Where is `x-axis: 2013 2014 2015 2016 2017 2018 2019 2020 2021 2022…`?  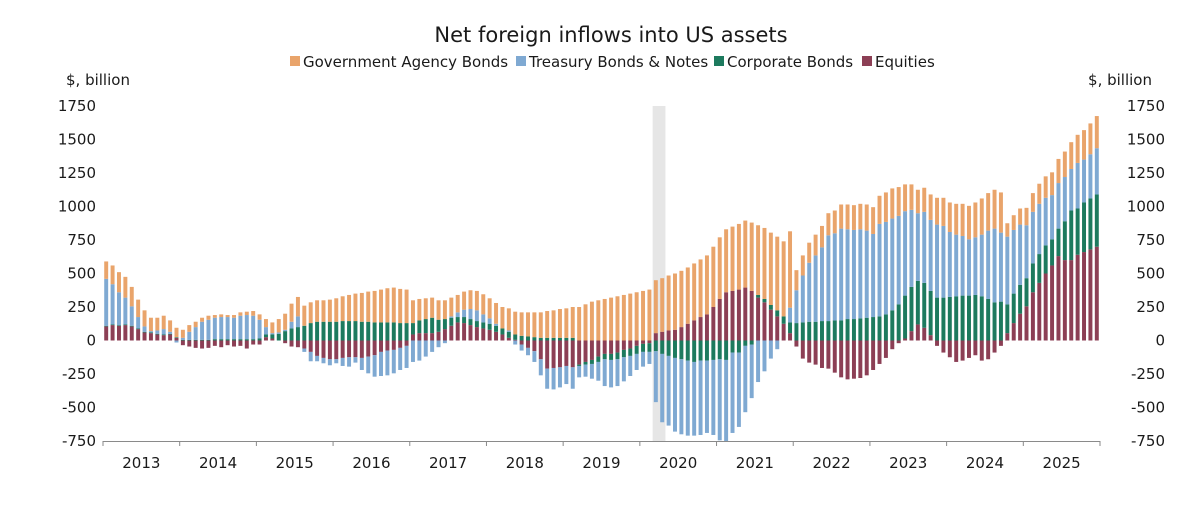 x-axis: 2013 2014 2015 2016 2017 2018 2019 2020 2021 2022… is located at coordinates (601, 456).